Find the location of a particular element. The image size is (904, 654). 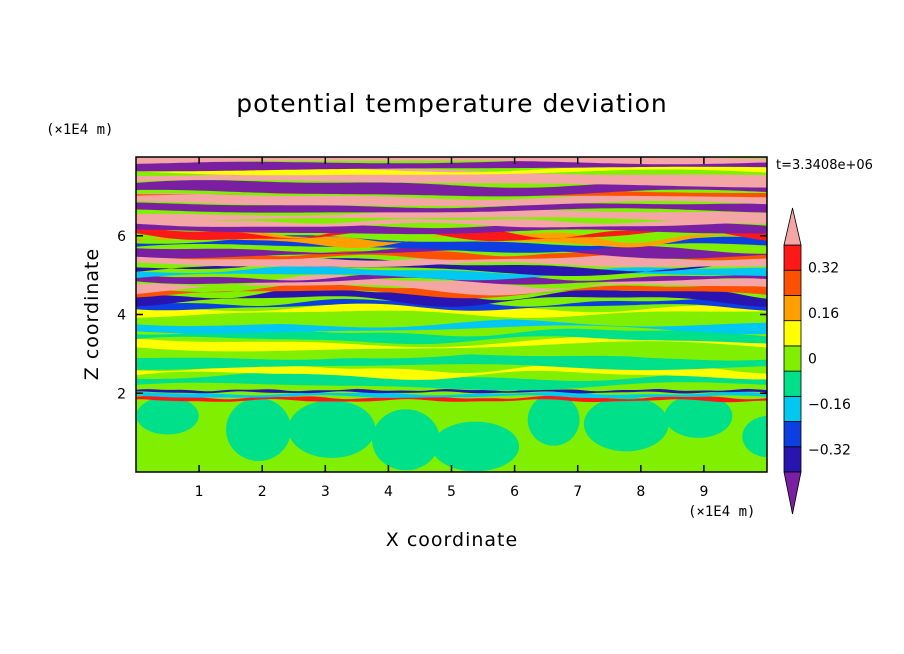

x-tick-label: 4 is located at coordinates (388, 492).